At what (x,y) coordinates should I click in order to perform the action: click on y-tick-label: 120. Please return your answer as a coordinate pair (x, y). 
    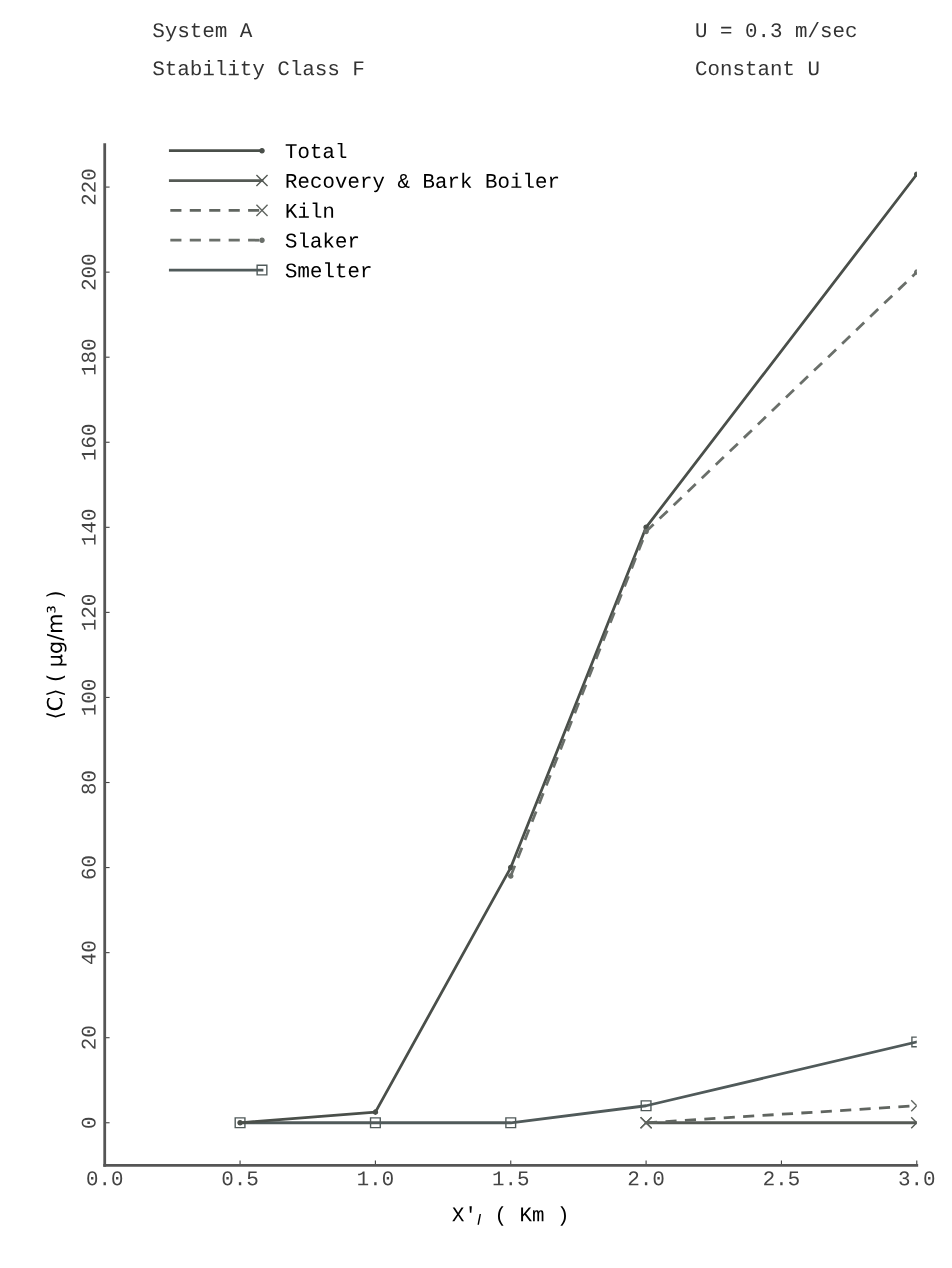
    Looking at the image, I should click on (88, 612).